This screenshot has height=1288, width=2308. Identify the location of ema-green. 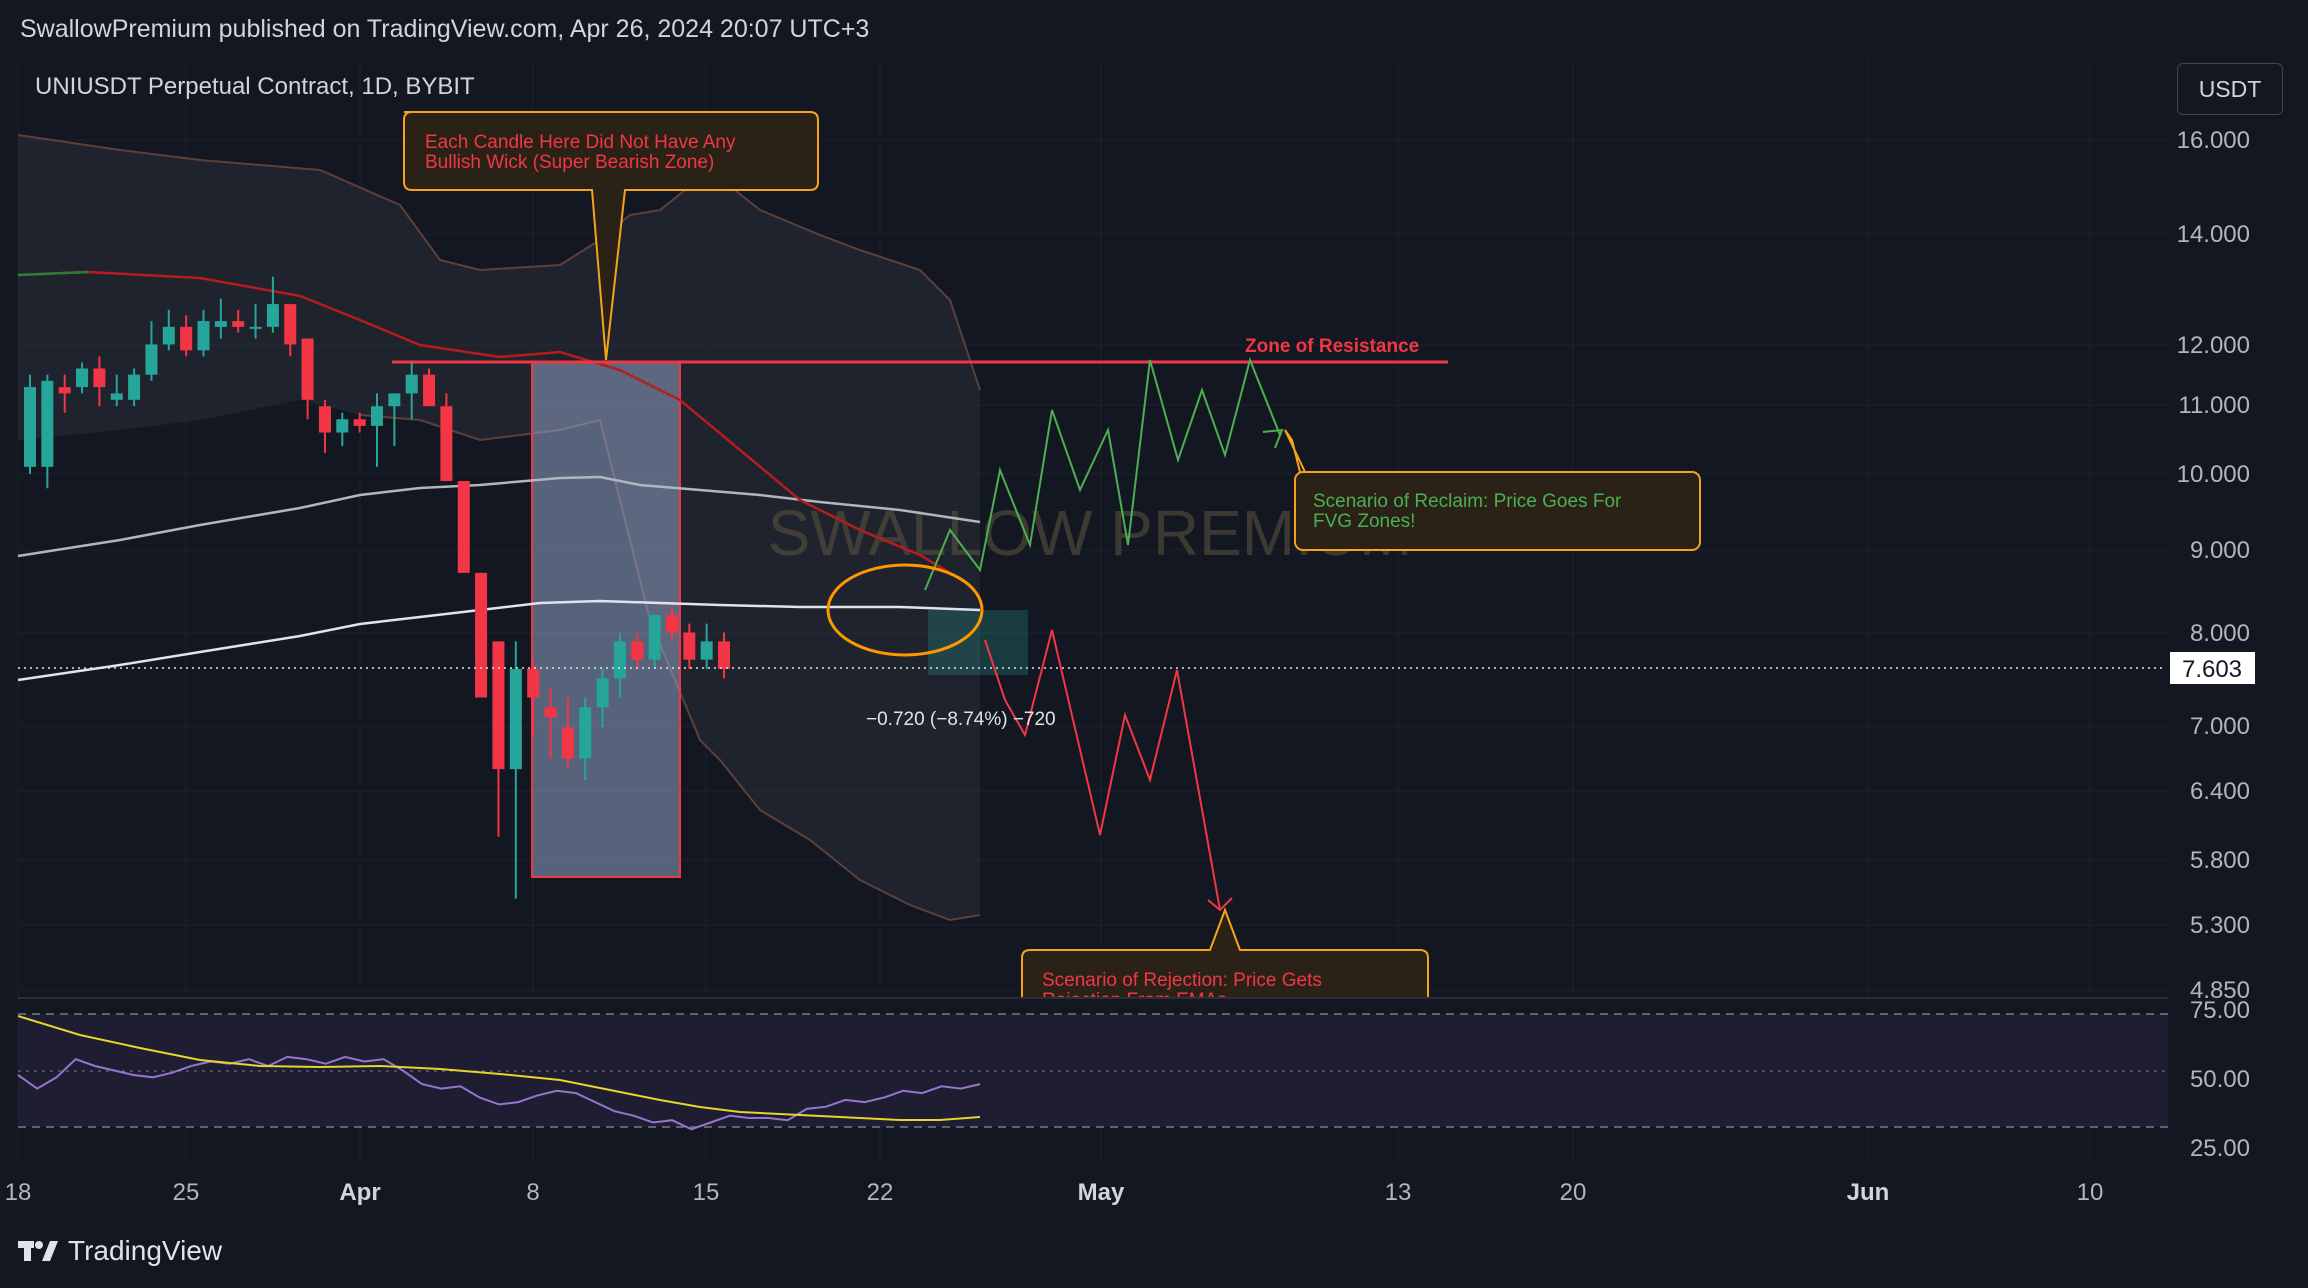
(53, 273).